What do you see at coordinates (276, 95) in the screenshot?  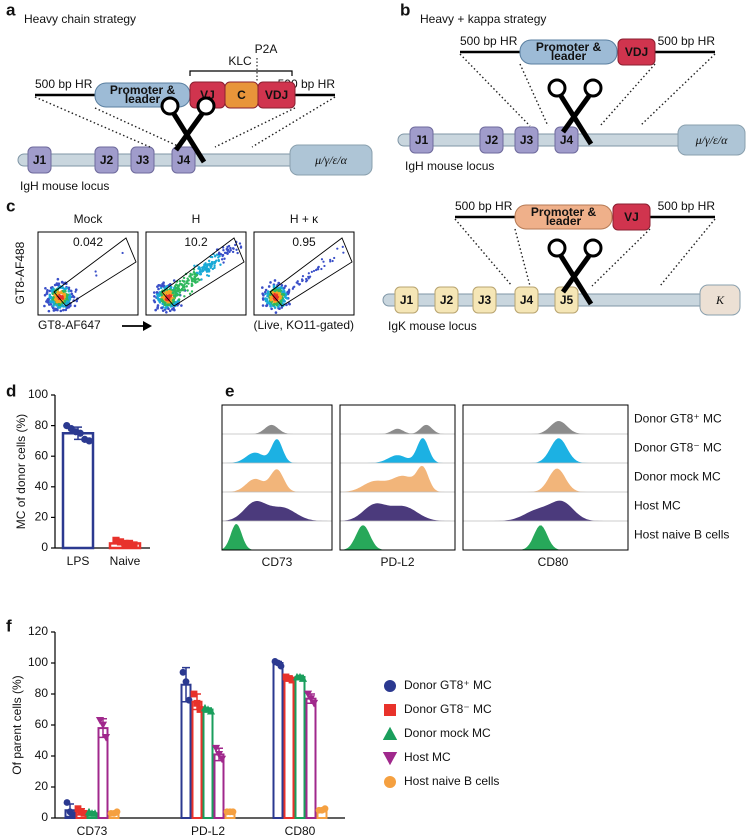 I see `segment-box` at bounding box center [276, 95].